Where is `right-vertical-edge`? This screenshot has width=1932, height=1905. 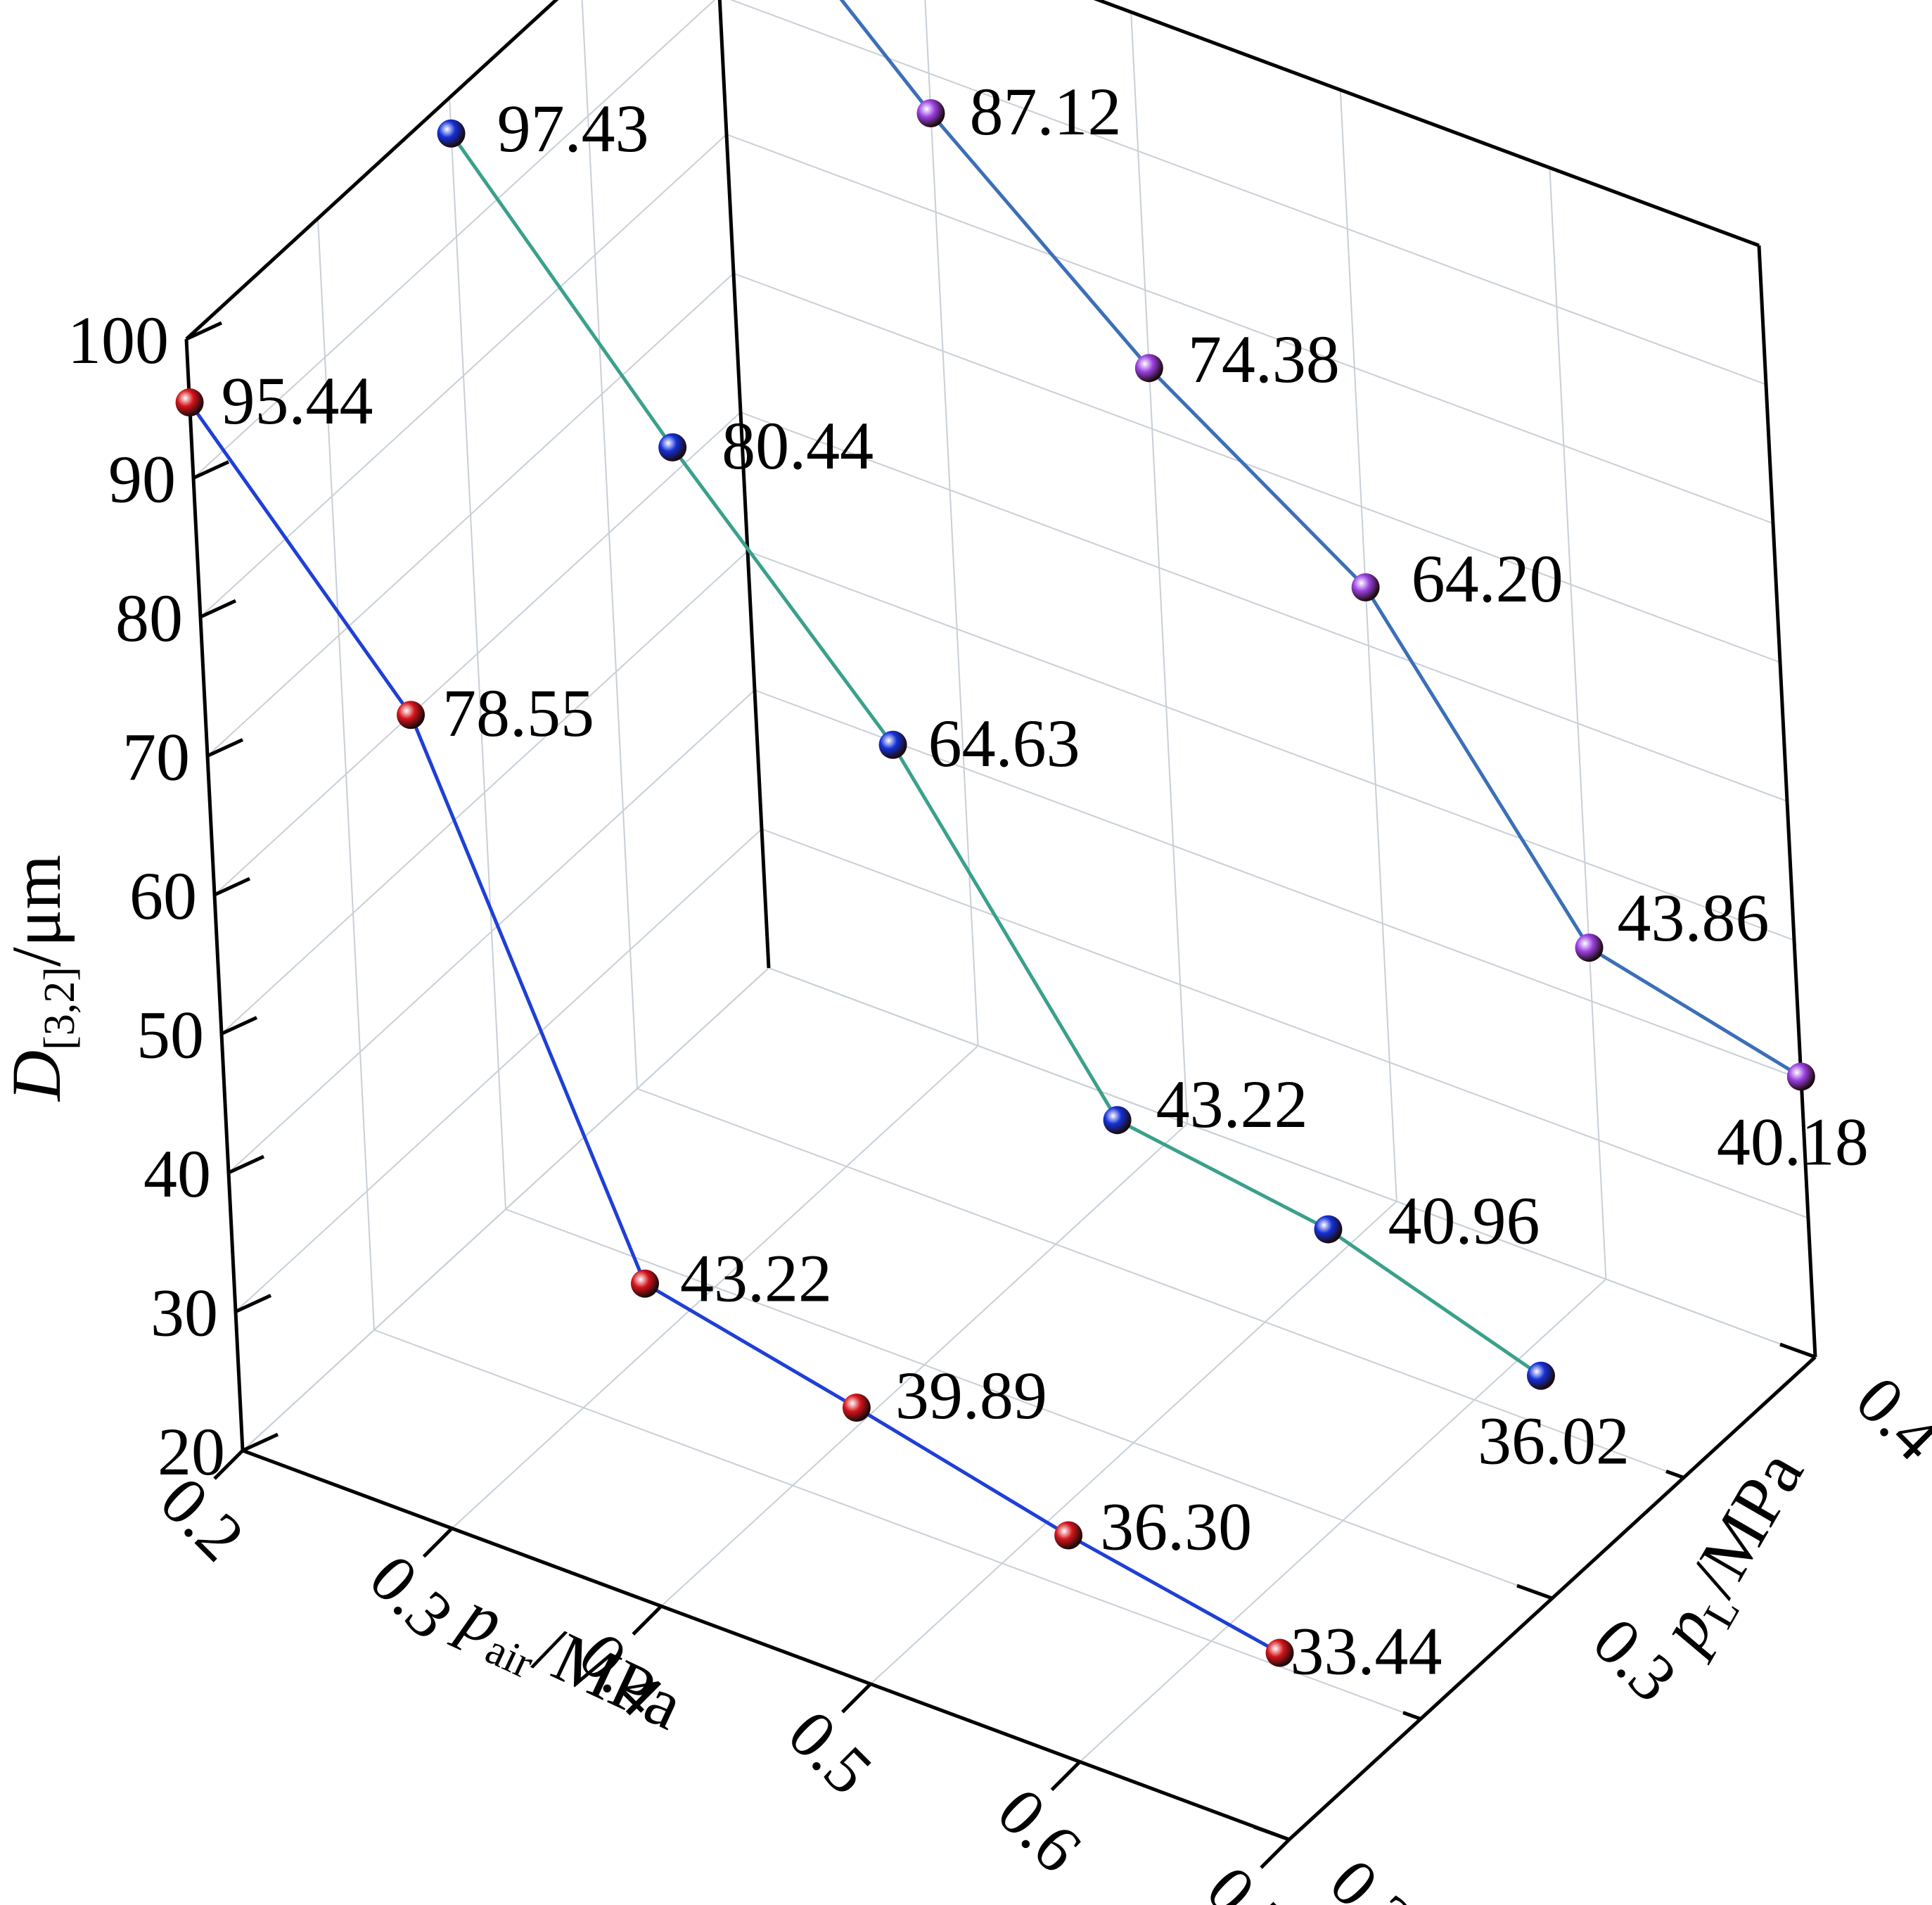
right-vertical-edge is located at coordinates (1787, 801).